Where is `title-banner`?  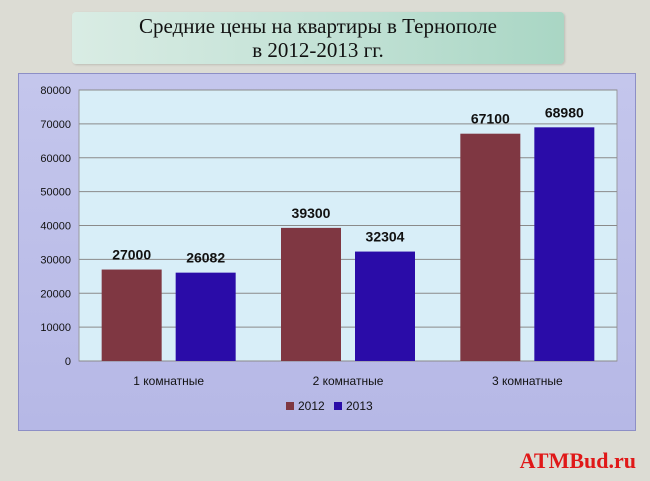
title-banner is located at coordinates (318, 38).